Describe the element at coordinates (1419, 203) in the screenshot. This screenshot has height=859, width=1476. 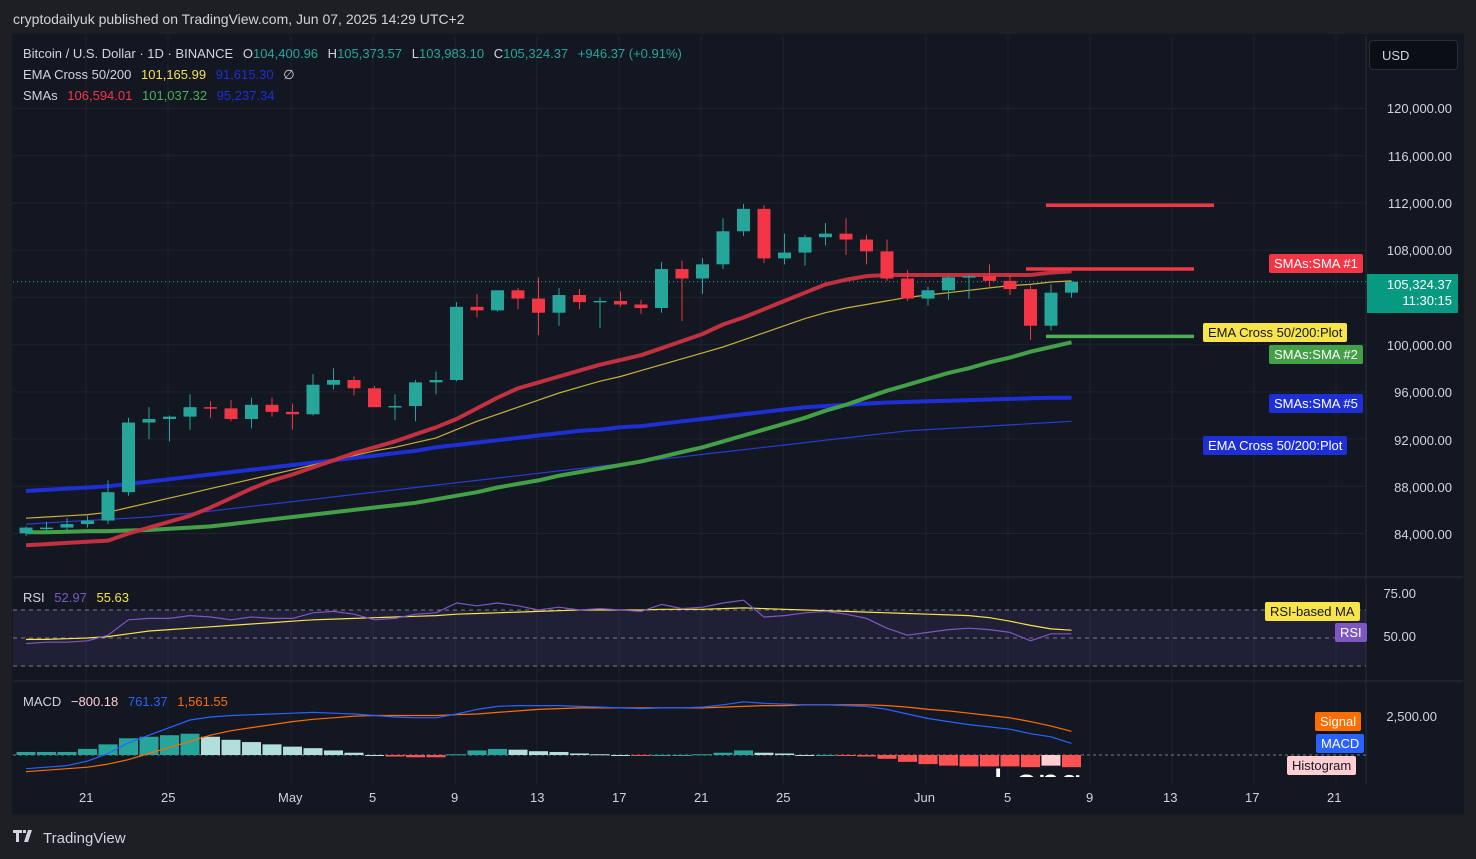
I see `price-tick: 112,000.00` at that location.